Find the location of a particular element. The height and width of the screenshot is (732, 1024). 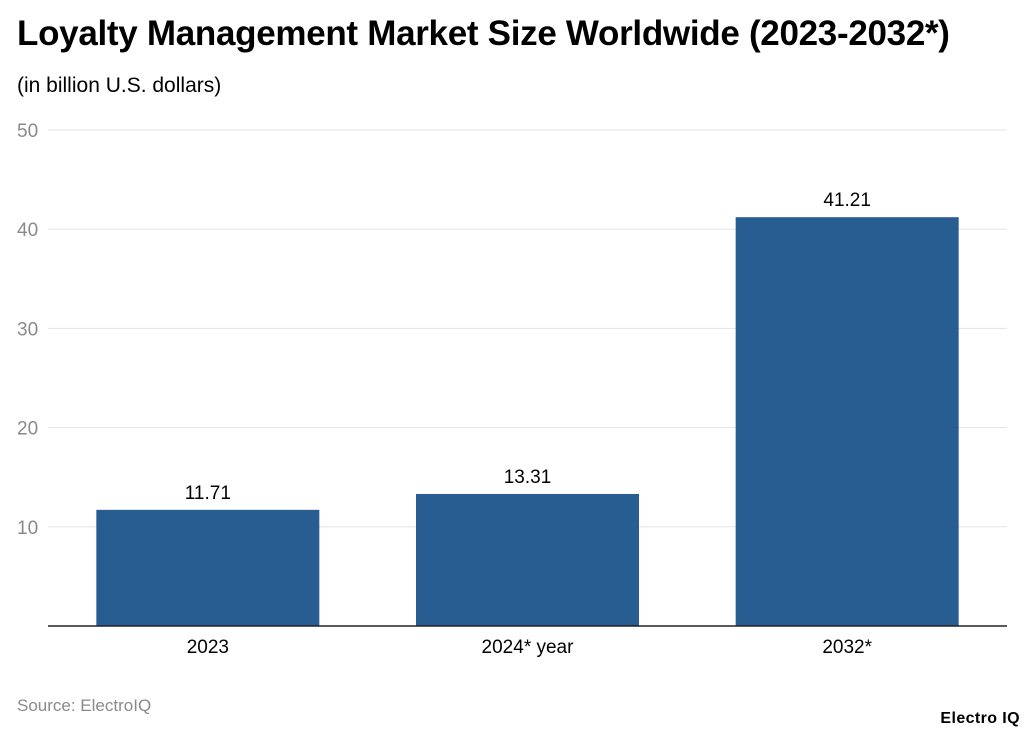

y-tick-label: 20 is located at coordinates (27, 429).